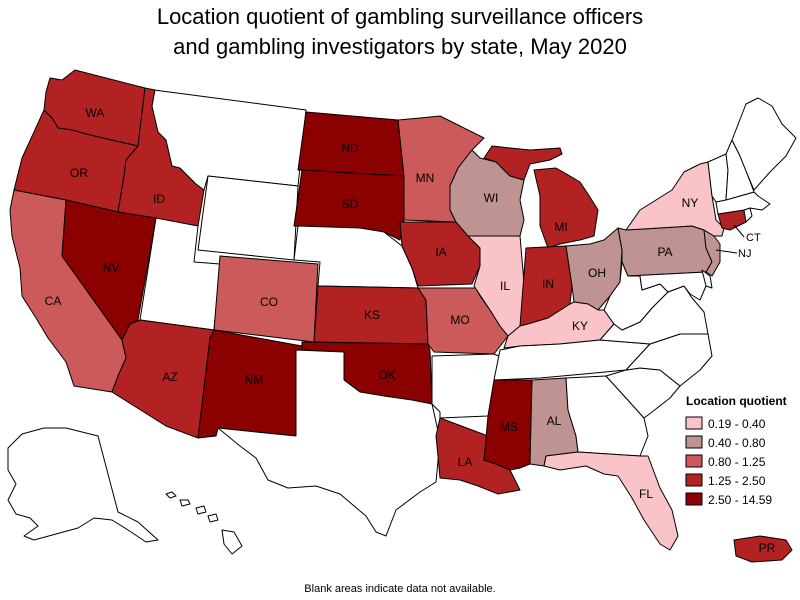 This screenshot has height=600, width=800. What do you see at coordinates (79, 173) in the screenshot?
I see `label-or: OR` at bounding box center [79, 173].